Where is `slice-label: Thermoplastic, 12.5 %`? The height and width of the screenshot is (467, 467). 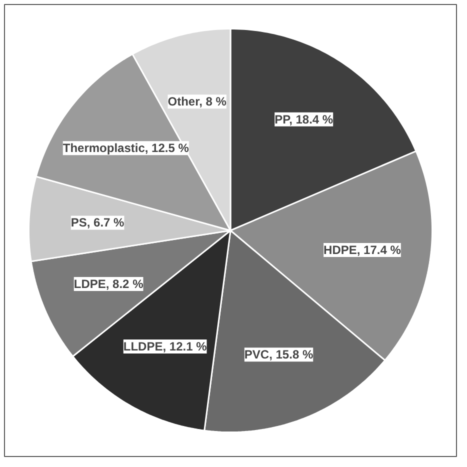
slice-label: Thermoplastic, 12.5 % is located at coordinates (126, 148).